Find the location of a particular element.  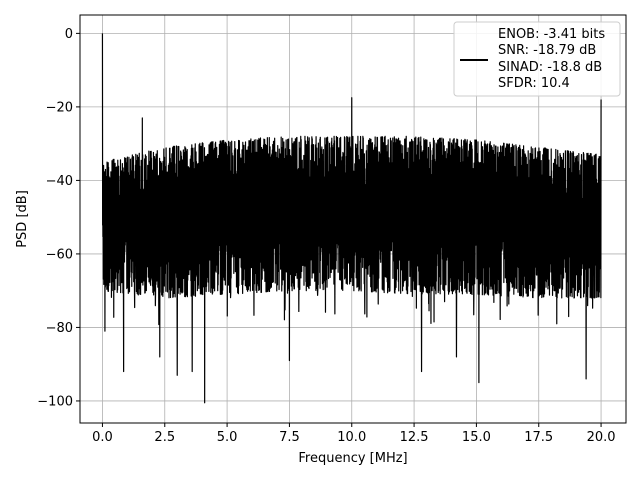

x-axis-label: Frequency [MHz] is located at coordinates (352, 458).